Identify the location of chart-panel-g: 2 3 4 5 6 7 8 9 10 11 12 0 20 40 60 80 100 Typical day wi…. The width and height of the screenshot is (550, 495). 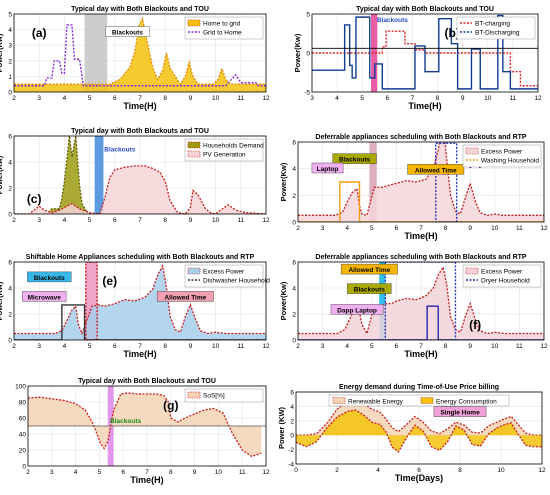
(142, 431).